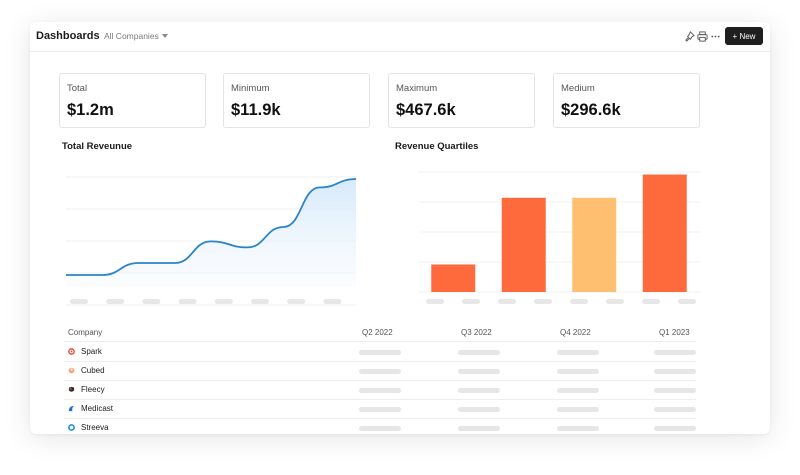 The width and height of the screenshot is (800, 475). Describe the element at coordinates (715, 36) in the screenshot. I see `more-icon` at that location.